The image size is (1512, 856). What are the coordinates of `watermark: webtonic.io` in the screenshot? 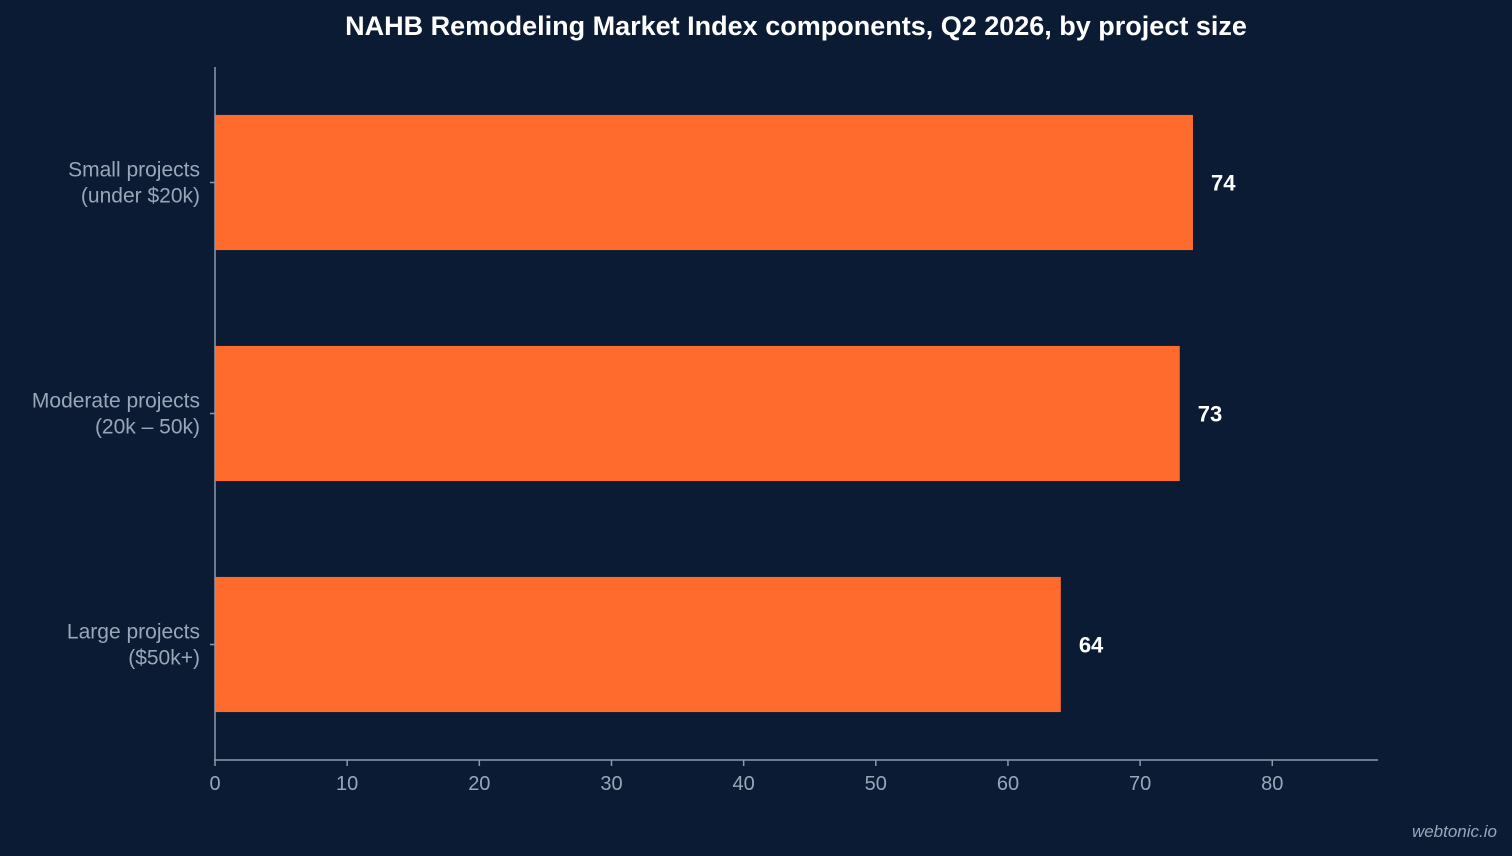 It's located at (1454, 831).